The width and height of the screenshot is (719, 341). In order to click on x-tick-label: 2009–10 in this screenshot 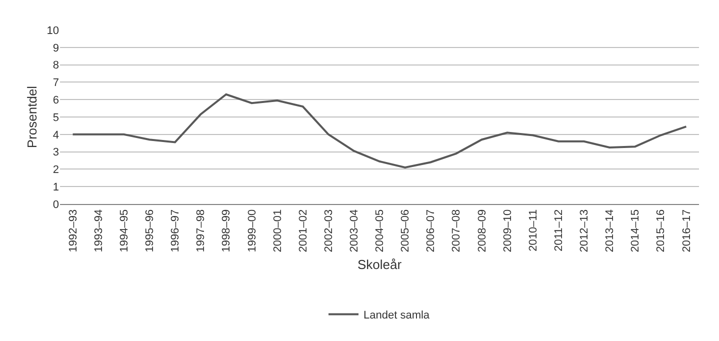, I will do `click(508, 230)`.